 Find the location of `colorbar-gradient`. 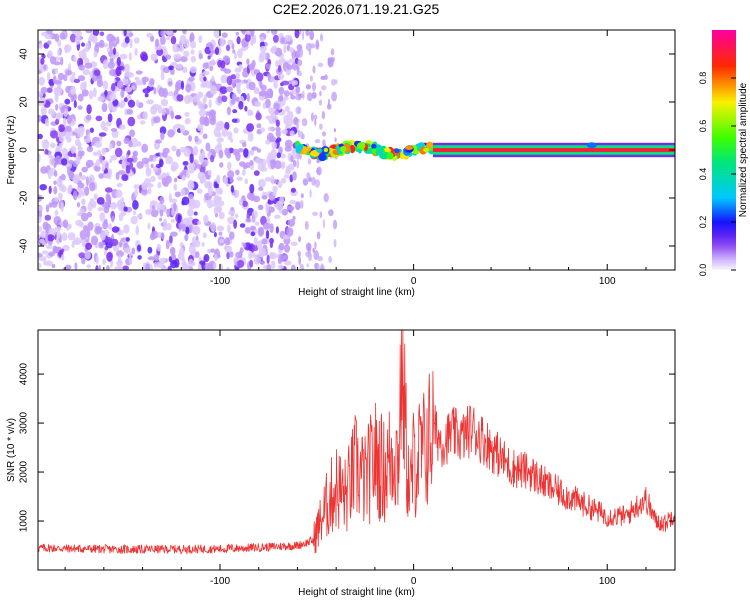

colorbar-gradient is located at coordinates (724, 150).